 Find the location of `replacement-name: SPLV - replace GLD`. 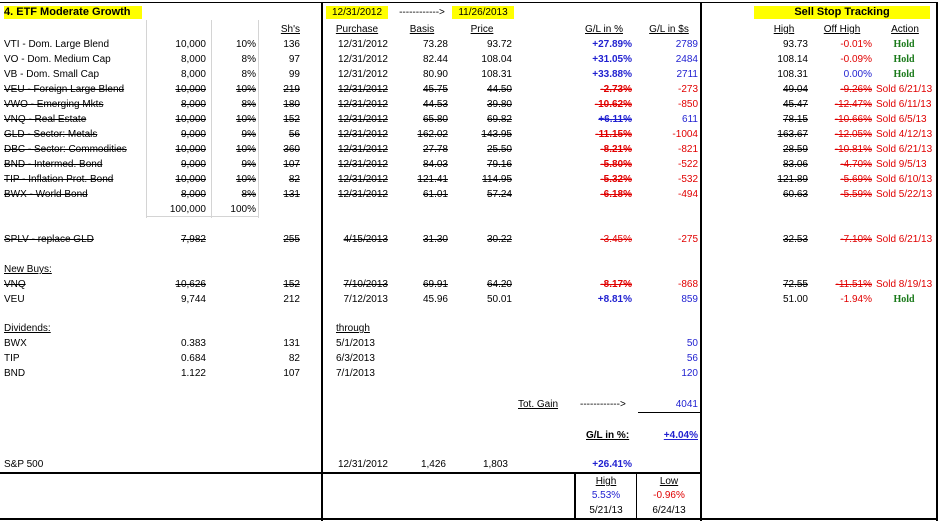

replacement-name: SPLV - replace GLD is located at coordinates (49, 239).